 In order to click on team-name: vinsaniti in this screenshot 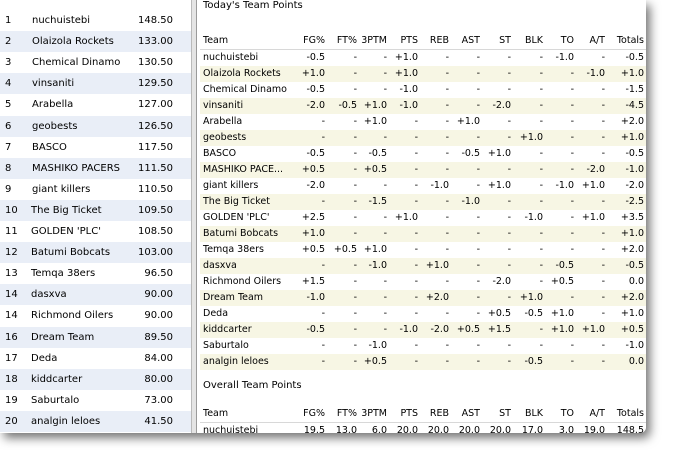, I will do `click(223, 105)`.